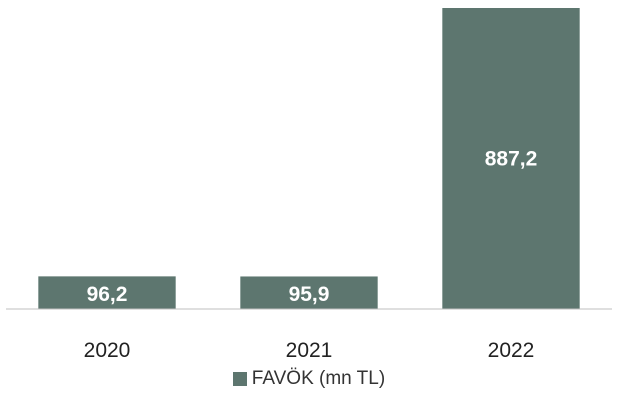 This screenshot has height=401, width=618. Describe the element at coordinates (511, 350) in the screenshot. I see `x-tick-label-2022: 2022` at that location.